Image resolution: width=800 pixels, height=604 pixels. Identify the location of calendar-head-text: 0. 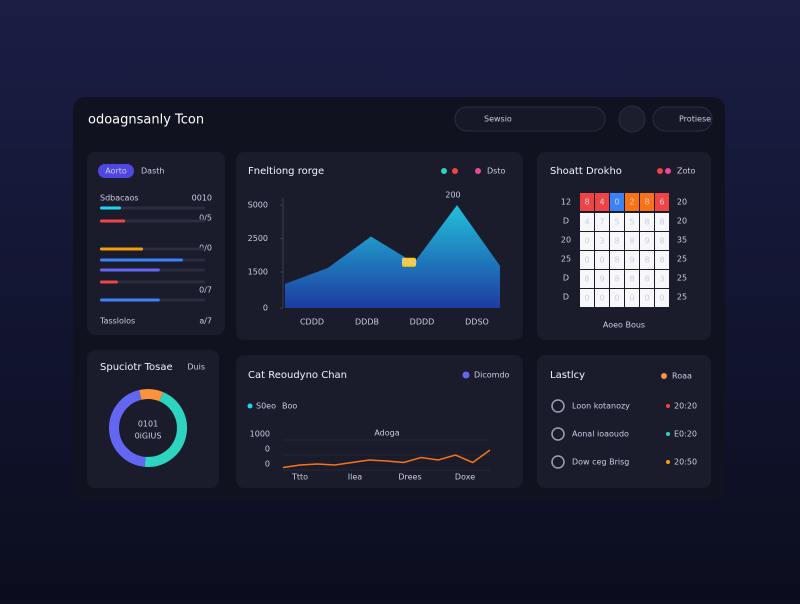
(616, 202).